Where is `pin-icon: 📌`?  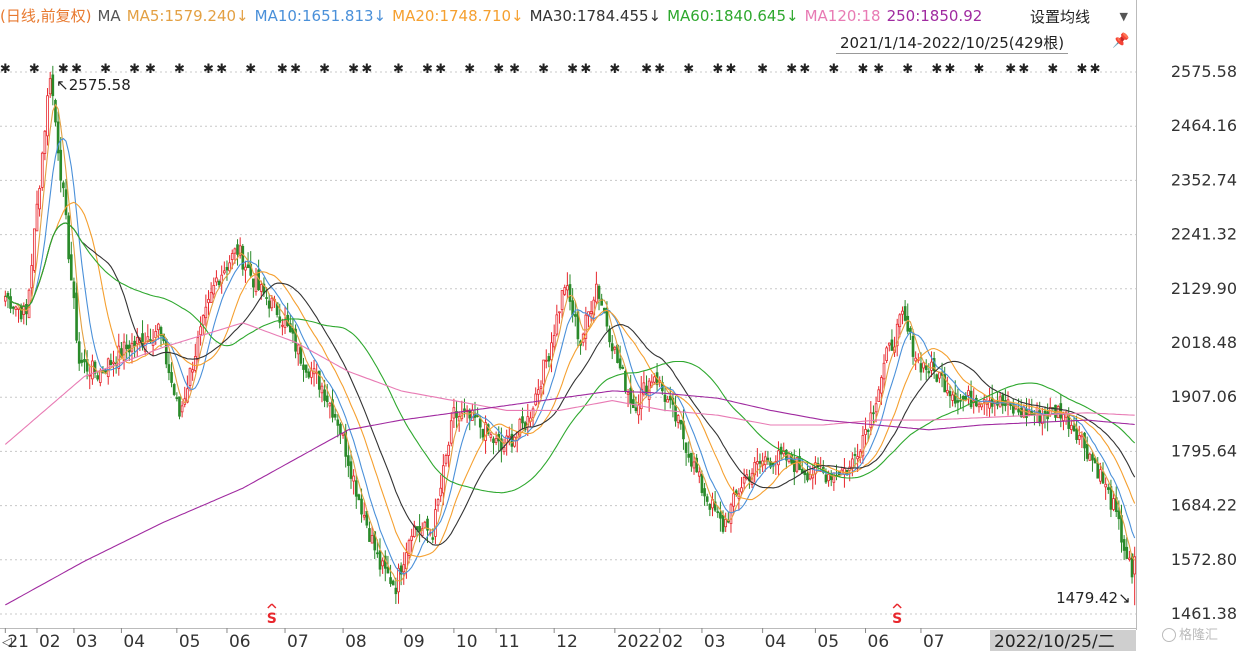
pin-icon: 📌 is located at coordinates (1121, 41).